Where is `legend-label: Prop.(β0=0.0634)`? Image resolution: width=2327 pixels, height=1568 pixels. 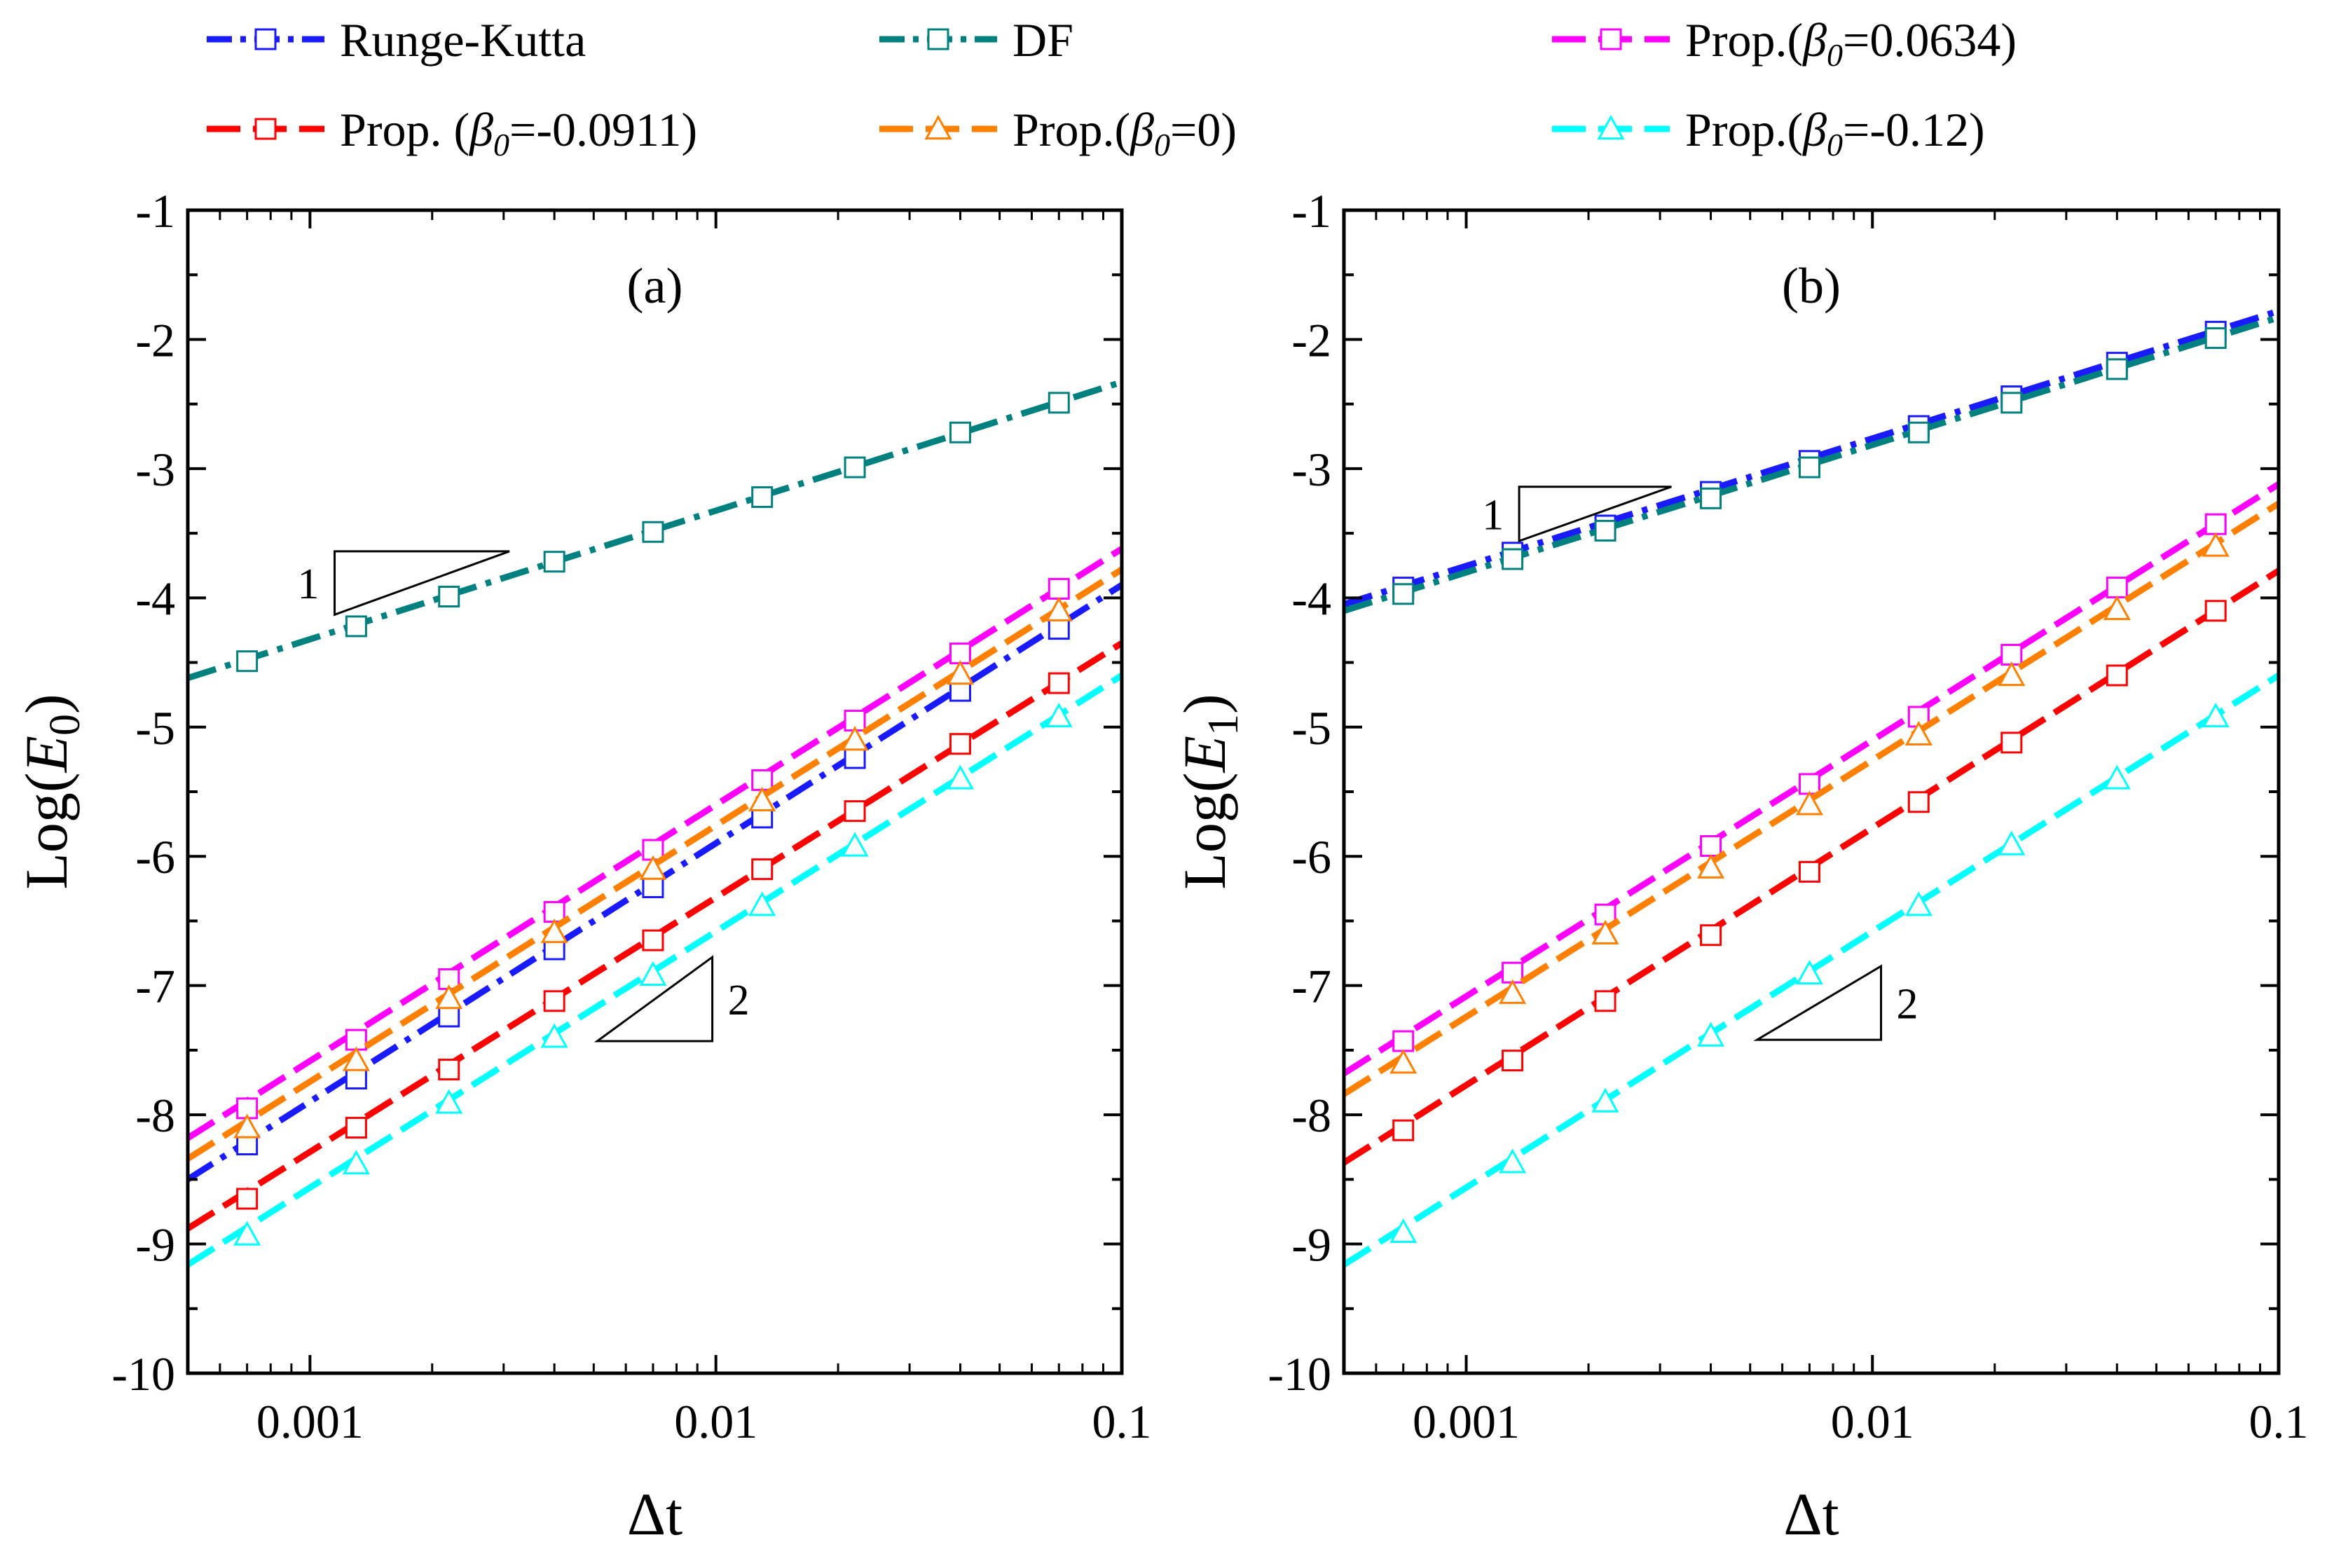 legend-label: Prop.(β0=0.0634) is located at coordinates (1851, 43).